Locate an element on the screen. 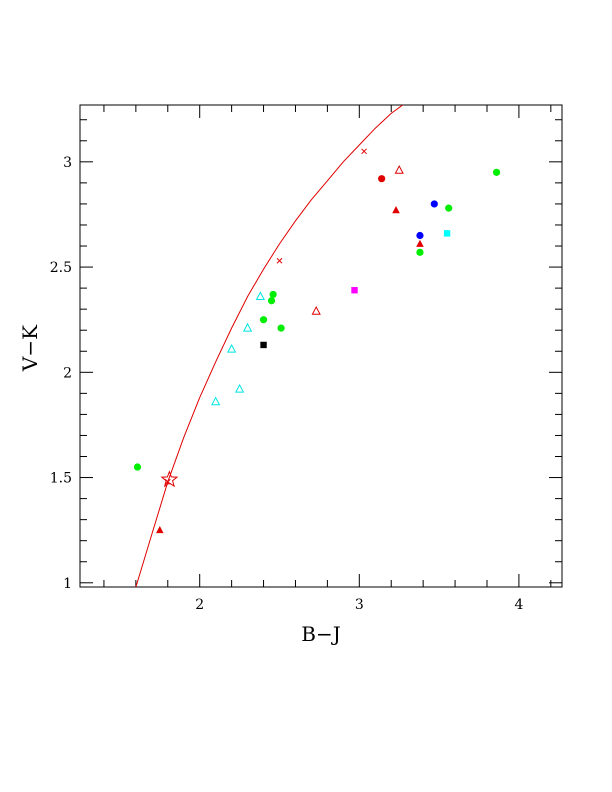 This screenshot has width=612, height=792. y-axis-label: V−K is located at coordinates (30, 348).